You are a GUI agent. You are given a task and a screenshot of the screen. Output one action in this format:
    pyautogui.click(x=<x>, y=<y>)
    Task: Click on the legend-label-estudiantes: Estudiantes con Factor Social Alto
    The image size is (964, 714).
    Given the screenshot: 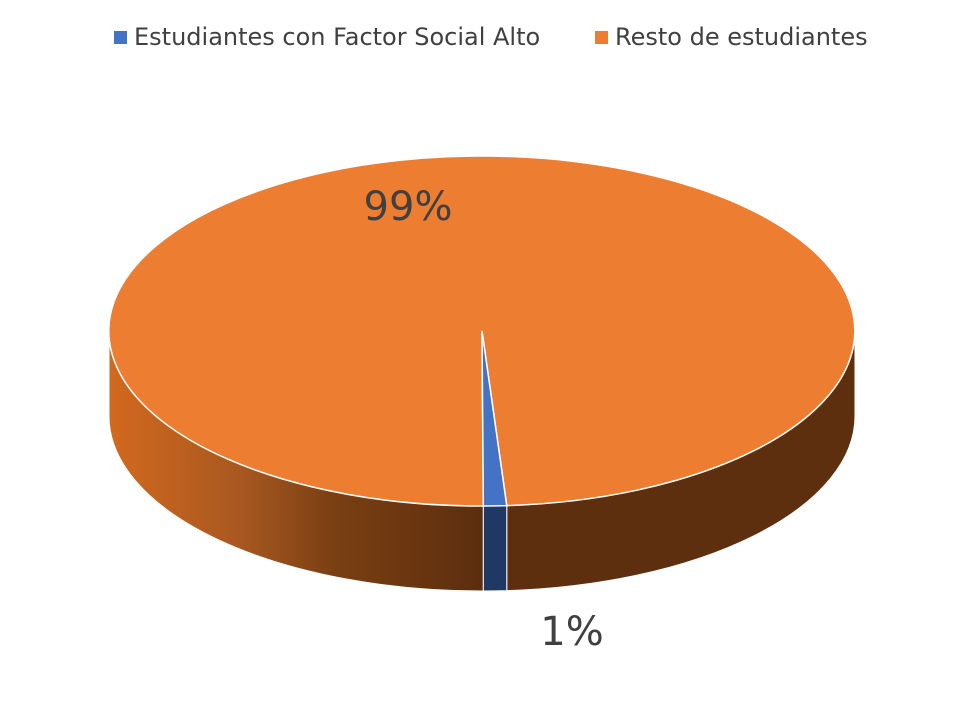 What is the action you would take?
    pyautogui.click(x=337, y=37)
    